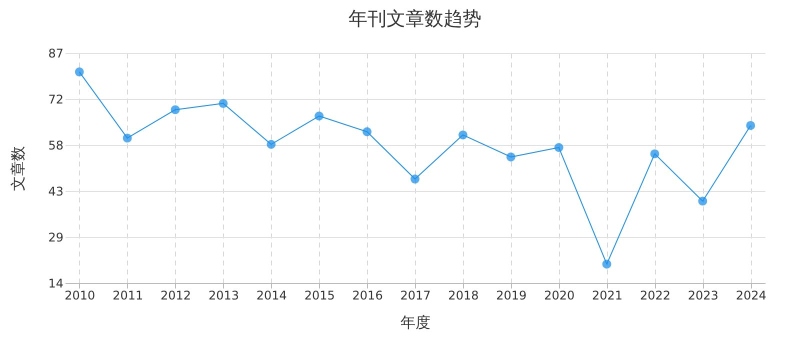 This screenshot has height=360, width=810. What do you see at coordinates (415, 19) in the screenshot?
I see `chart-title: 年刊文章数趋势` at bounding box center [415, 19].